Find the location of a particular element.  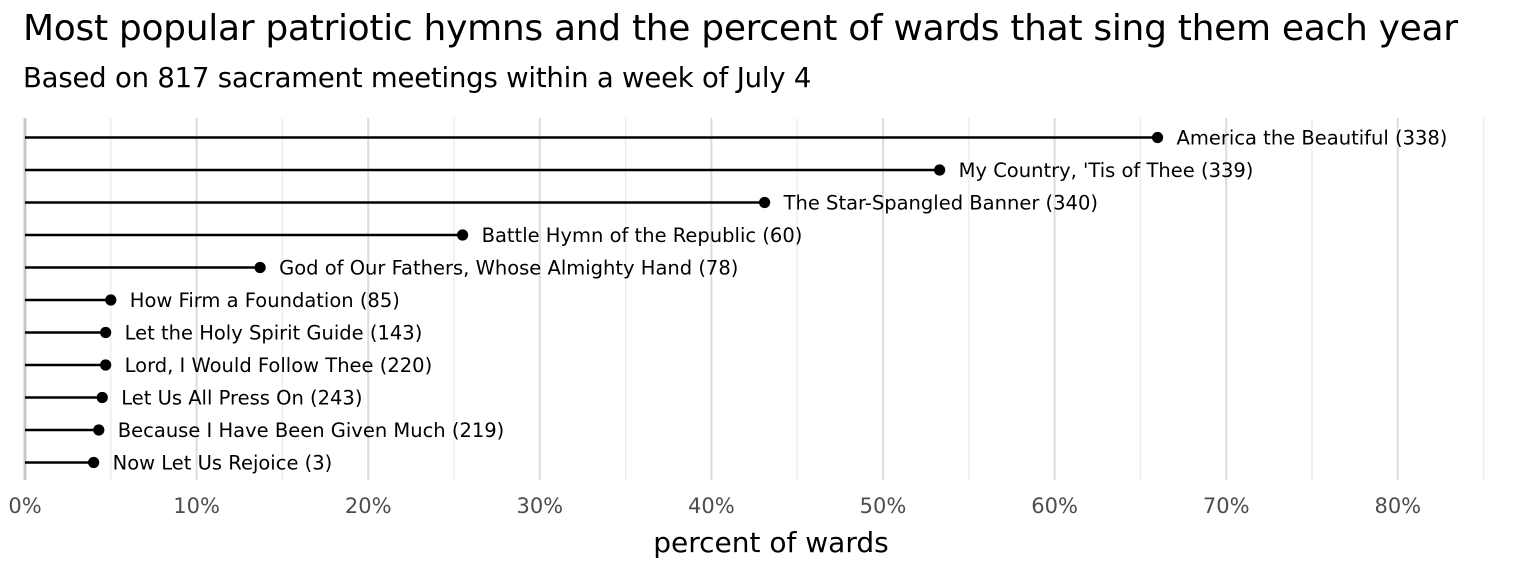

hymn-label: Let Us All Press On (243) is located at coordinates (241, 398).